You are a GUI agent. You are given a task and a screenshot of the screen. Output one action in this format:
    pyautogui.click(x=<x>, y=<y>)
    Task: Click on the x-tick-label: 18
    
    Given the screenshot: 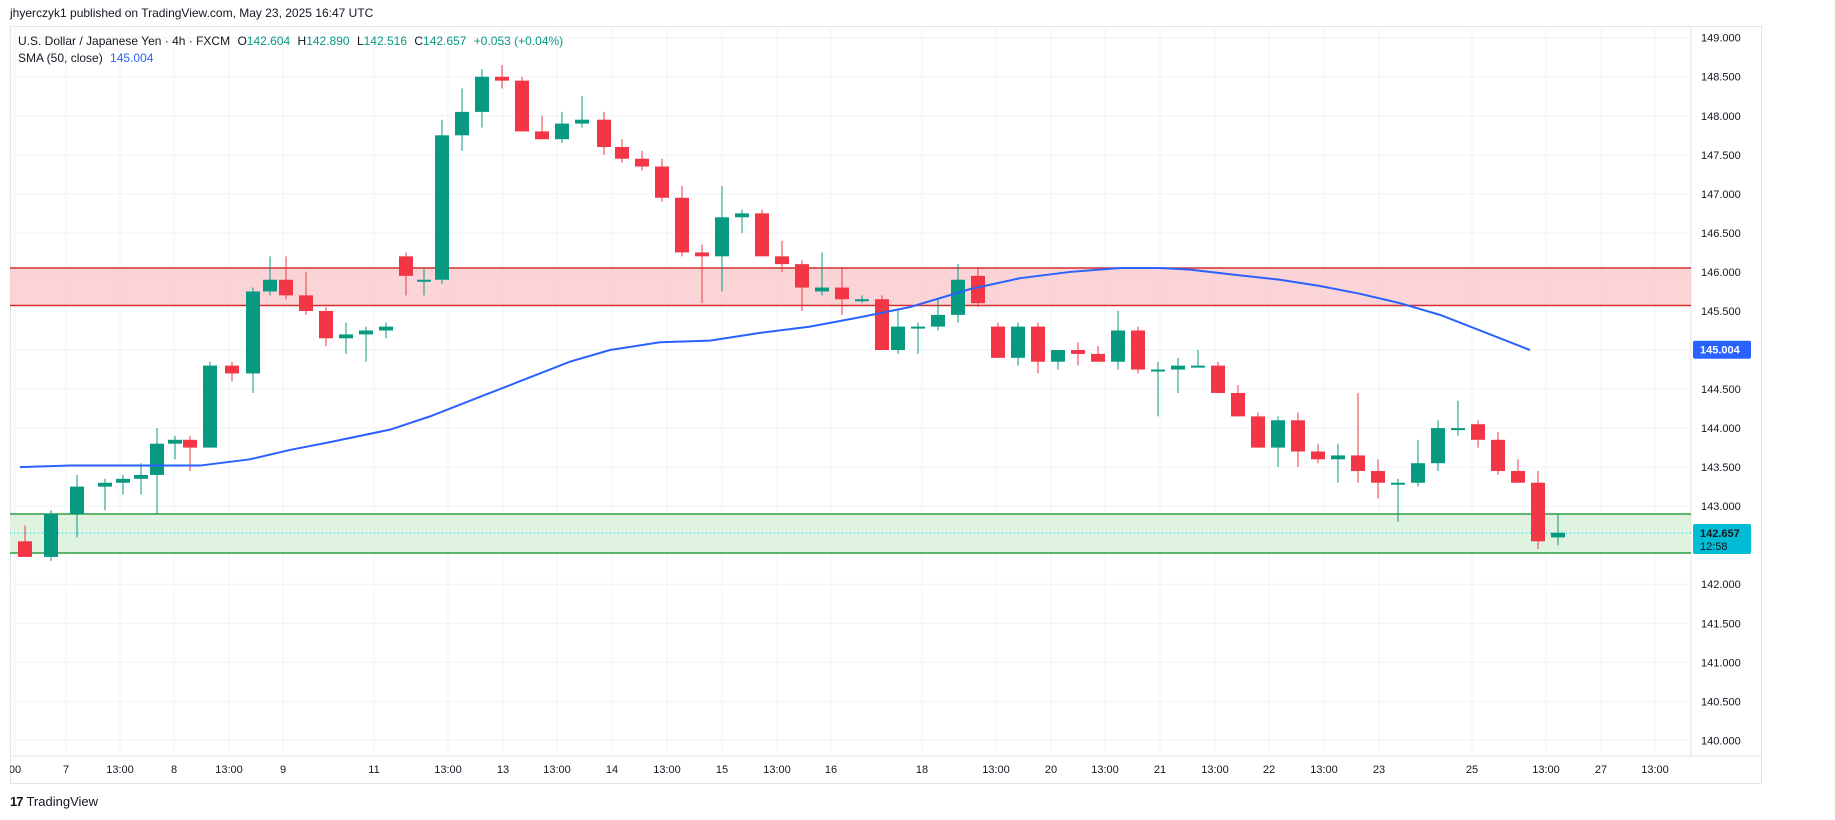 What is the action you would take?
    pyautogui.click(x=922, y=770)
    